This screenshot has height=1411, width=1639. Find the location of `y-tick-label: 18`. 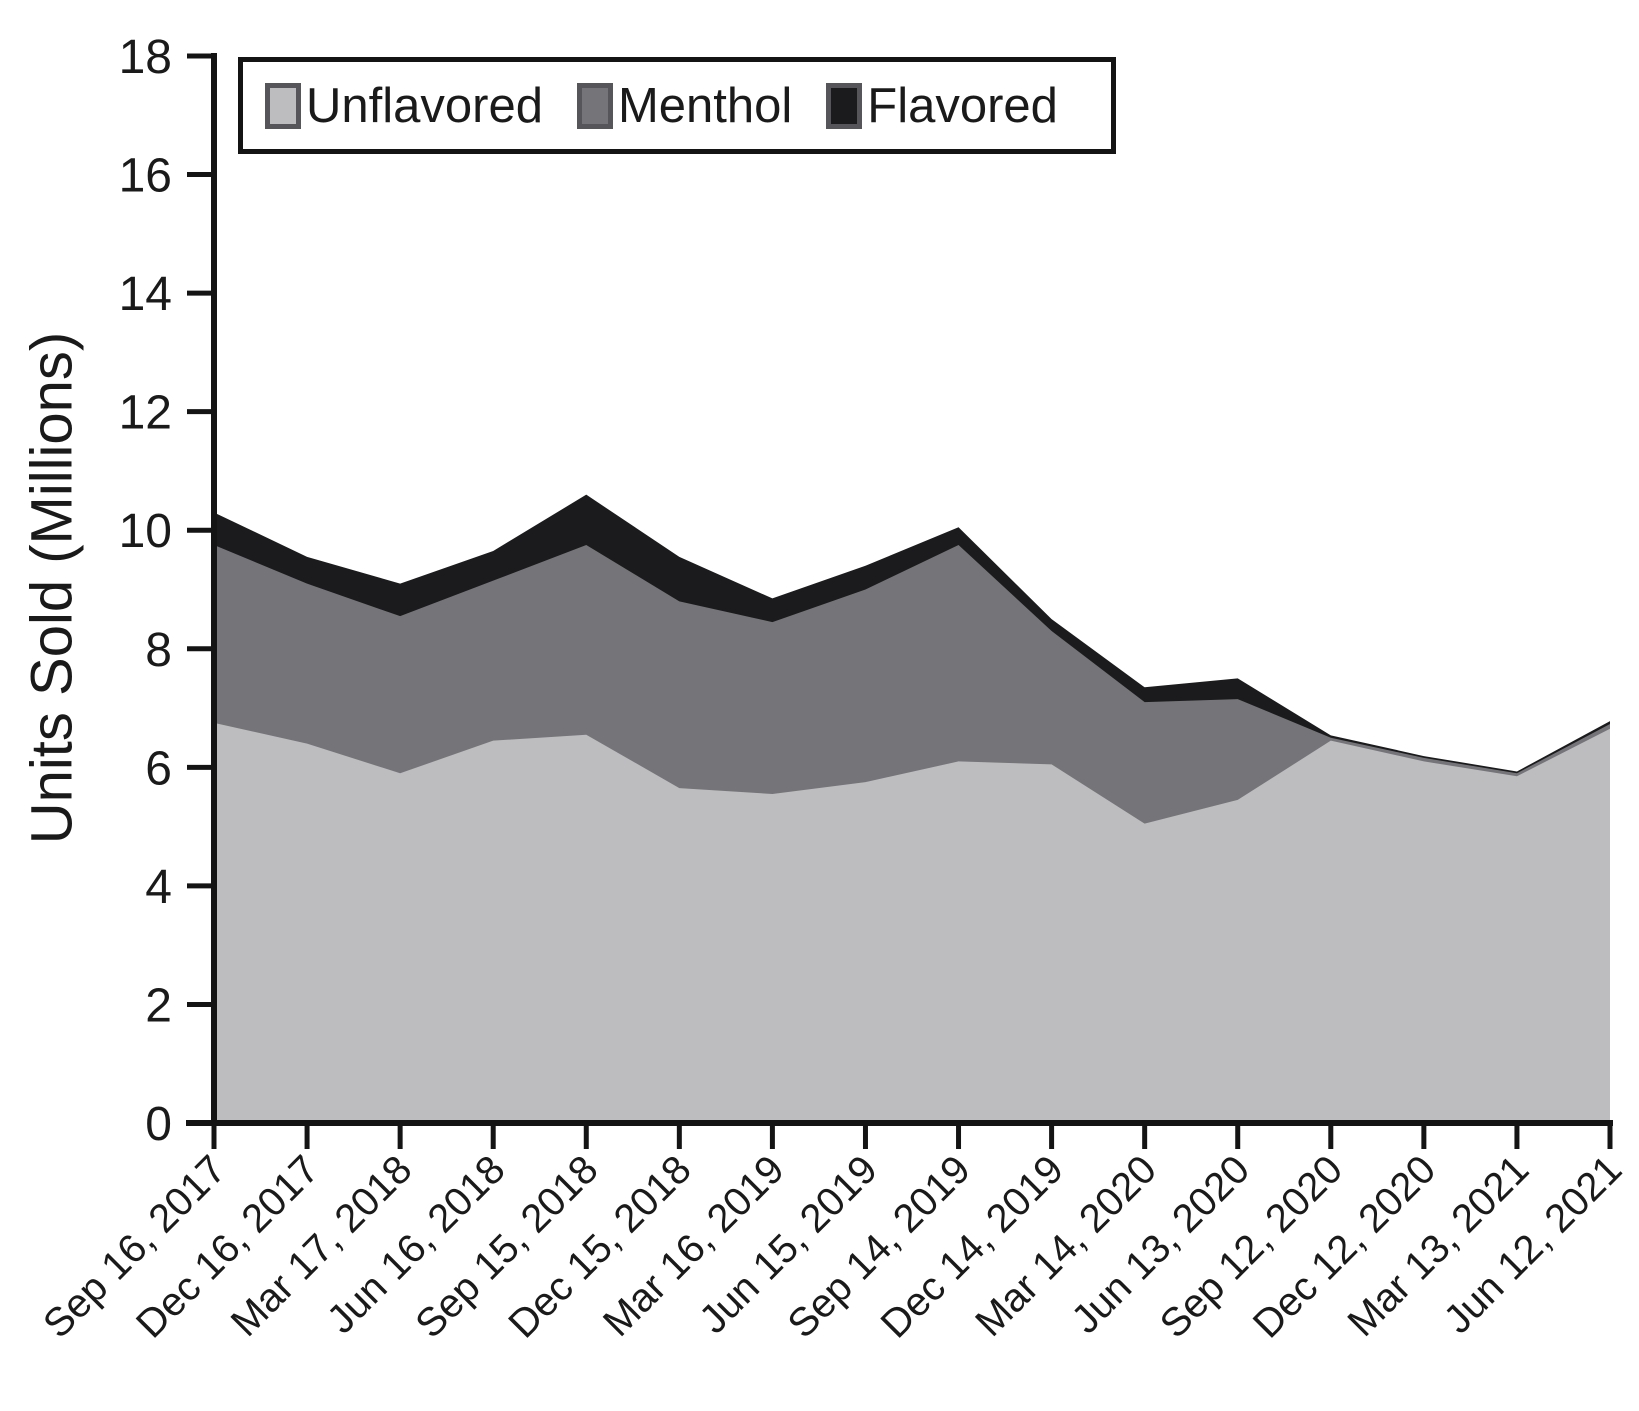

y-tick-label: 18 is located at coordinates (145, 57).